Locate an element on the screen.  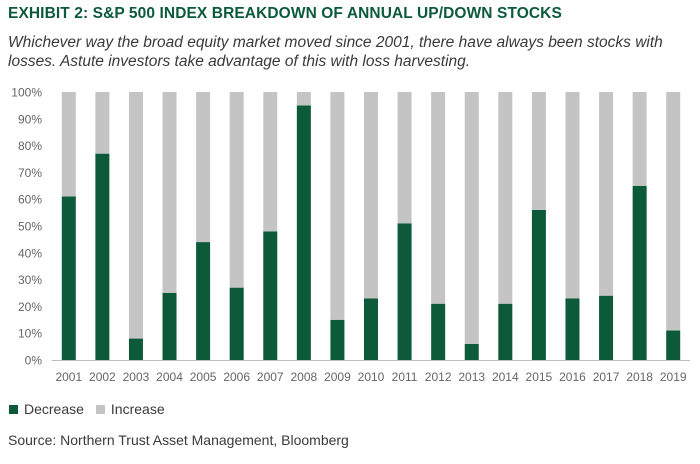
x-tick-label: 2008 is located at coordinates (303, 377).